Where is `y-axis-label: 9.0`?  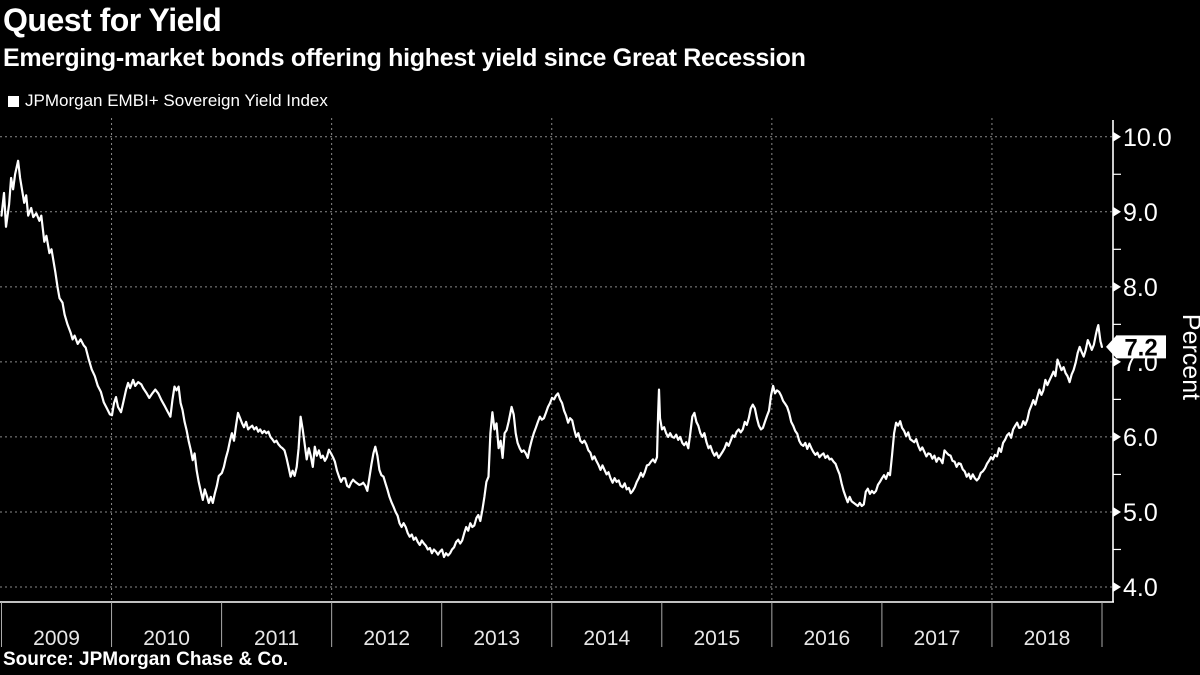 y-axis-label: 9.0 is located at coordinates (1140, 213).